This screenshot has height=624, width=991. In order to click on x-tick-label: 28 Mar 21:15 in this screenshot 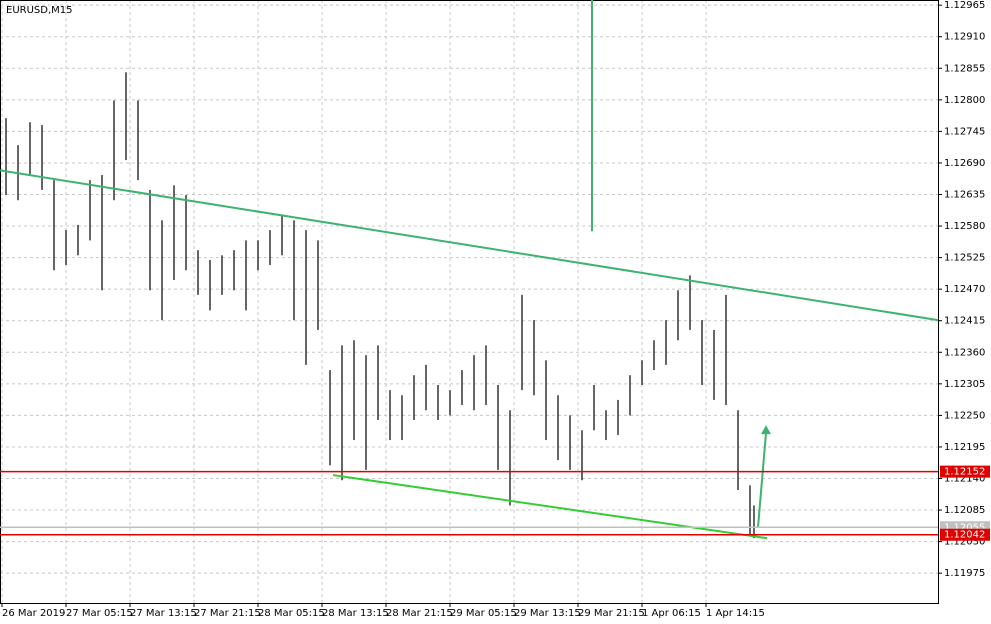, I will do `click(419, 613)`.